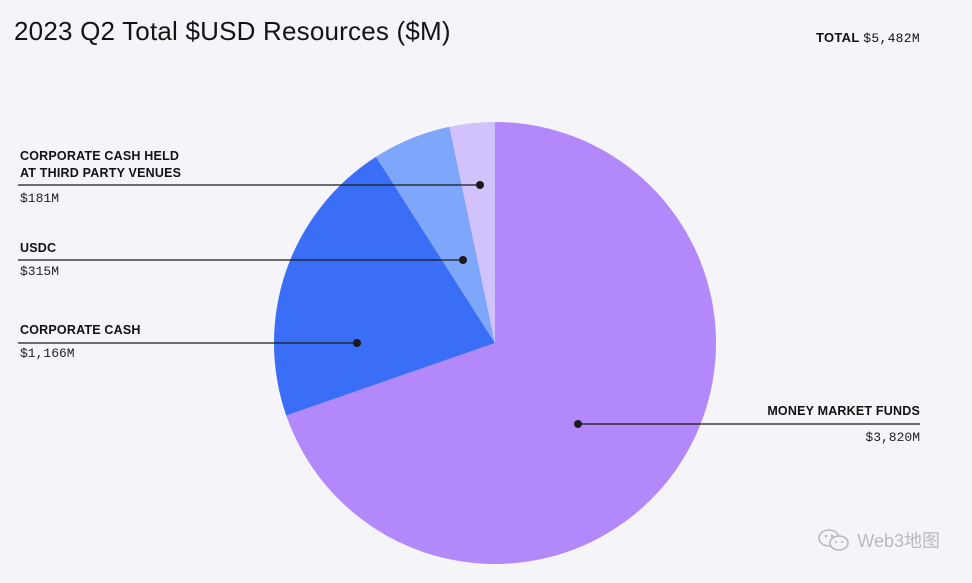  What do you see at coordinates (463, 260) in the screenshot?
I see `leader-usdc-dot` at bounding box center [463, 260].